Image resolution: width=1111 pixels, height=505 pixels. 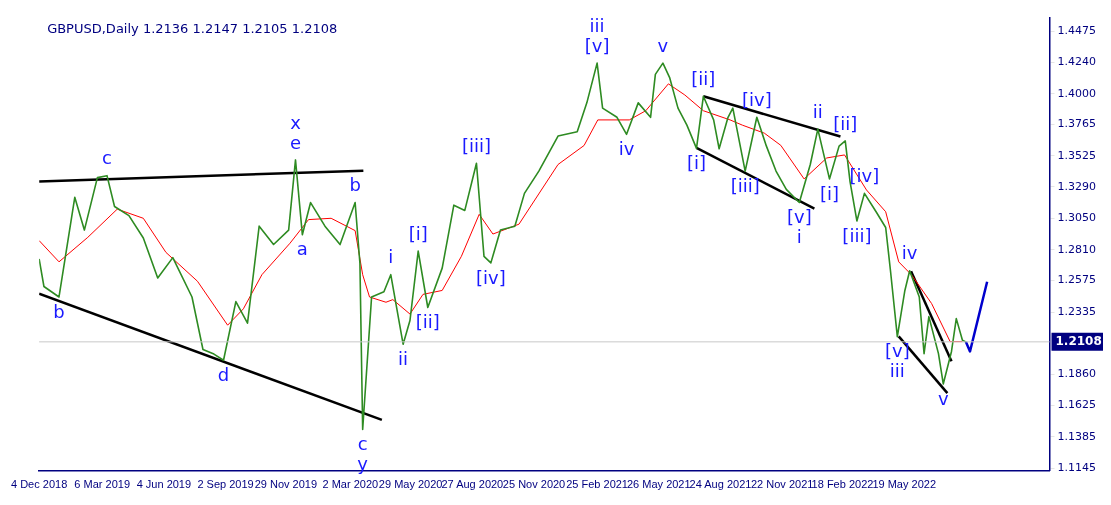 What do you see at coordinates (1077, 311) in the screenshot?
I see `y-tick-label: 1.2335` at bounding box center [1077, 311].